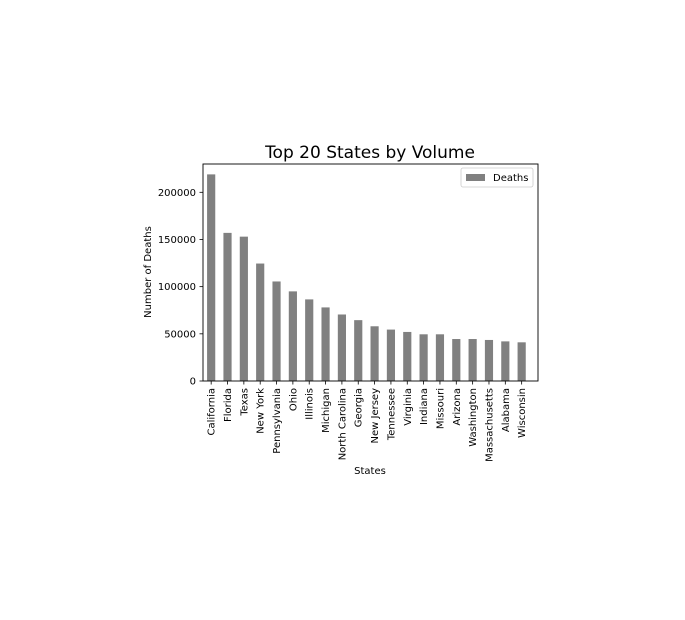 This screenshot has width=685, height=620. What do you see at coordinates (457, 407) in the screenshot?
I see `x-tick-label: Arizona` at bounding box center [457, 407].